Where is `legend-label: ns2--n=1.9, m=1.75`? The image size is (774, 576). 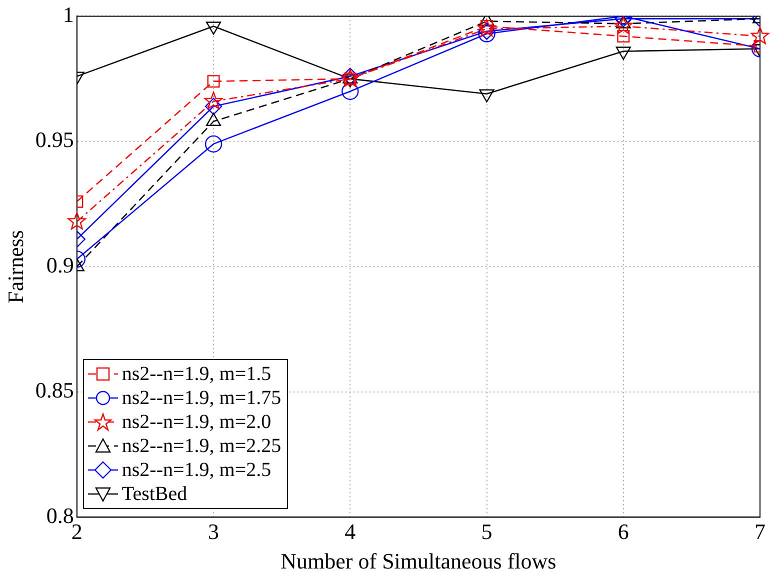
legend-label: ns2--n=1.9, m=1.75 is located at coordinates (202, 398).